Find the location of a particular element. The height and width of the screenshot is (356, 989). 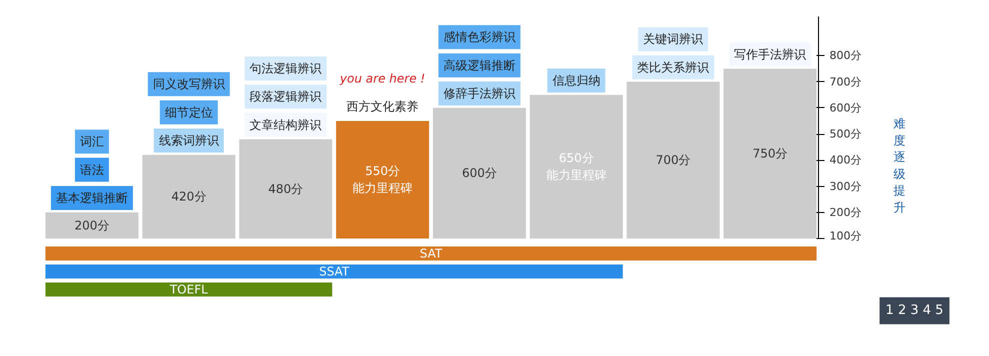

annotation: 细节定位 is located at coordinates (188, 112).